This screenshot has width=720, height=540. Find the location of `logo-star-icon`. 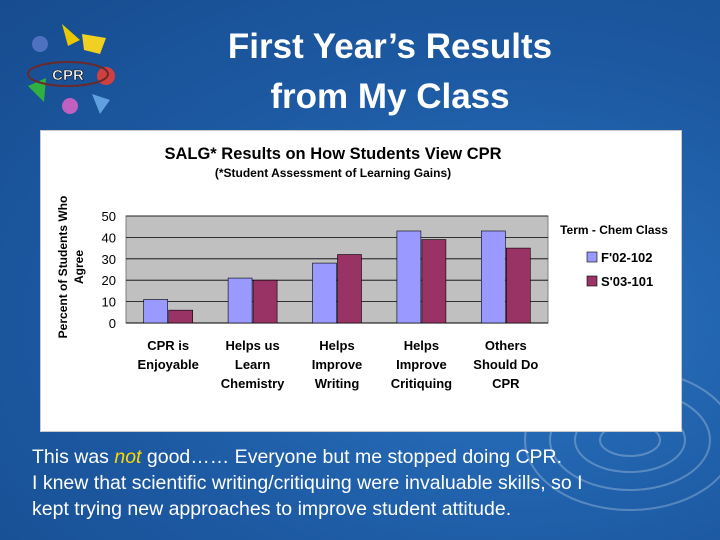

logo-star-icon is located at coordinates (71, 35).